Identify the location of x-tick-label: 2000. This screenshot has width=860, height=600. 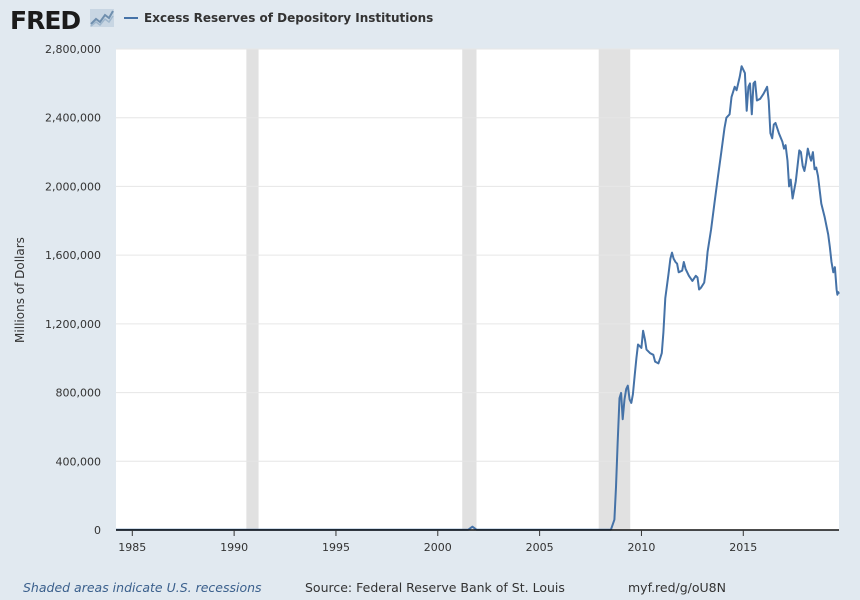
(438, 547).